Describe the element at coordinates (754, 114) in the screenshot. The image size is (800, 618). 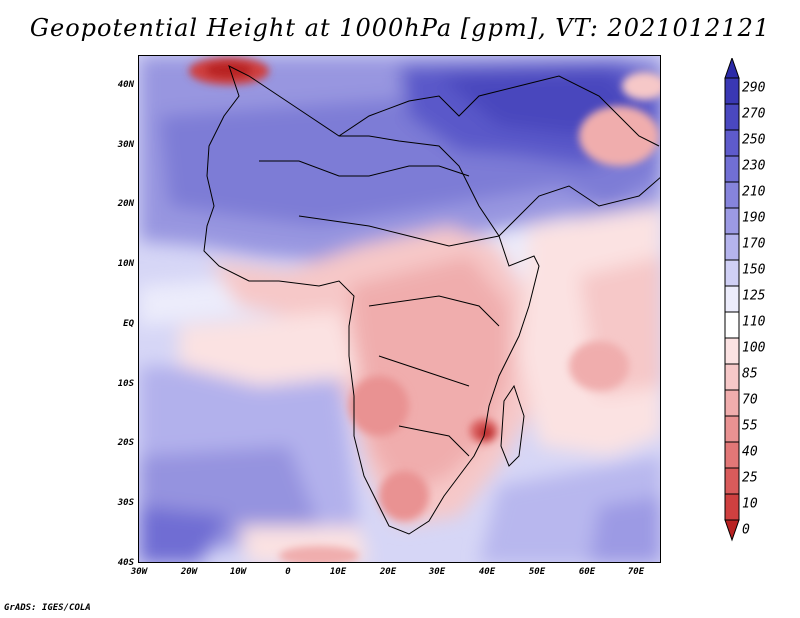
I see `colorbar-label-270: 270` at that location.